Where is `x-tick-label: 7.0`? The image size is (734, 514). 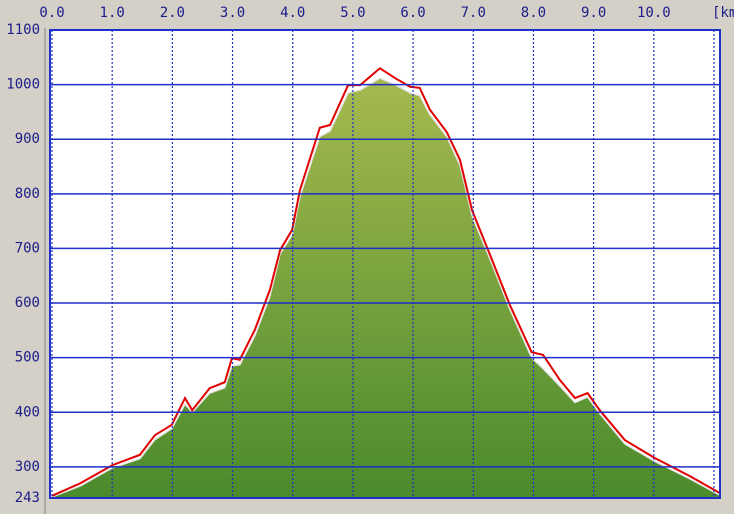
x-tick-label: 7.0 is located at coordinates (473, 13).